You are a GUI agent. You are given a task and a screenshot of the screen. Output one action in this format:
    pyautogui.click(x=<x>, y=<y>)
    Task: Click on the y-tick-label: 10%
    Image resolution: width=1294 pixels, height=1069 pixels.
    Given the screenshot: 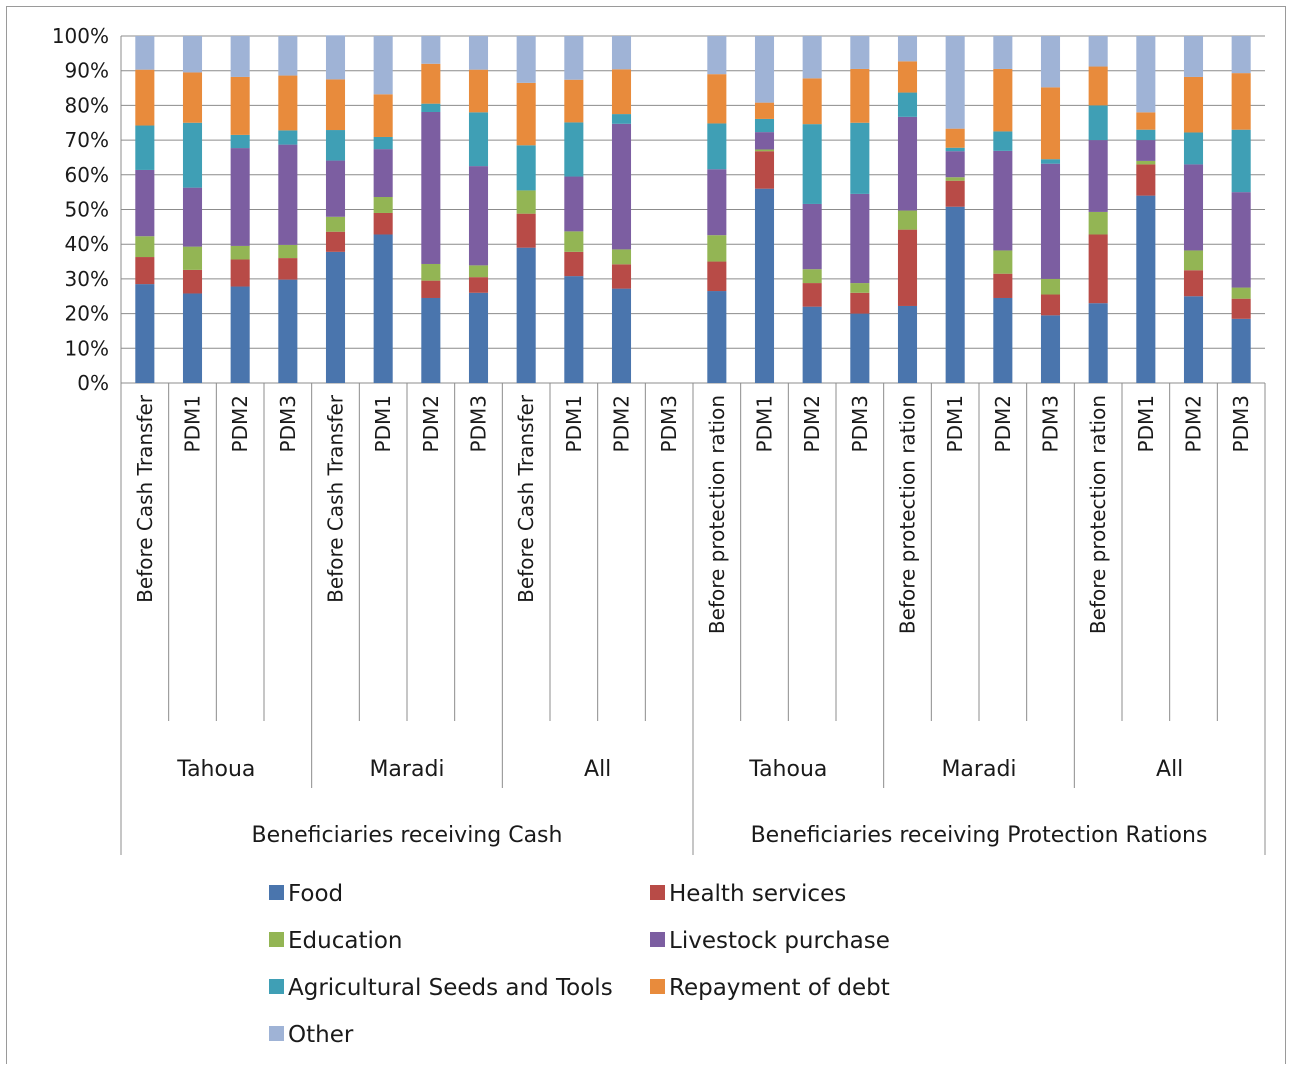 What is the action you would take?
    pyautogui.click(x=87, y=348)
    